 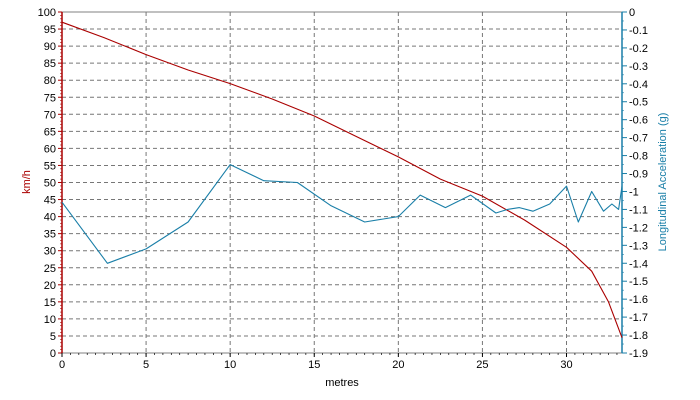 I want to click on left-tick-label: 65, so click(x=50, y=132).